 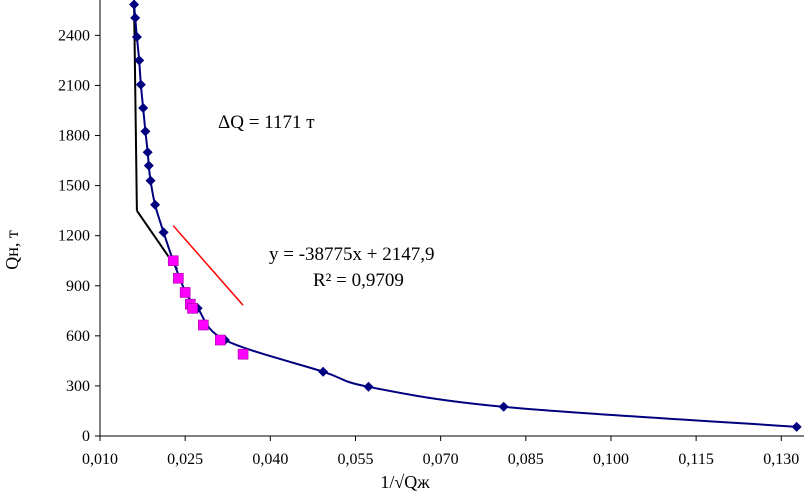 What do you see at coordinates (86, 436) in the screenshot?
I see `y-tick-label: 0` at bounding box center [86, 436].